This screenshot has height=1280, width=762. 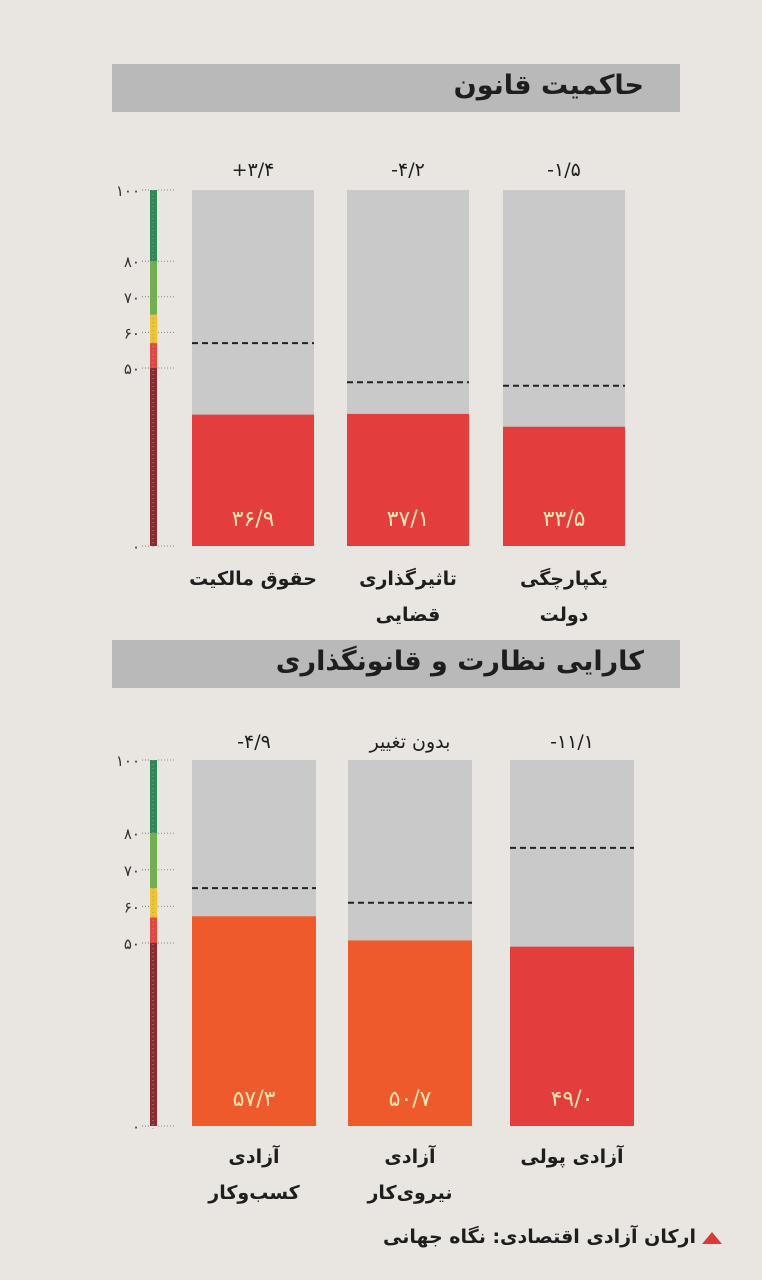 What do you see at coordinates (128, 761) in the screenshot?
I see `y-tick-label-2-1: ۱۰۰` at bounding box center [128, 761].